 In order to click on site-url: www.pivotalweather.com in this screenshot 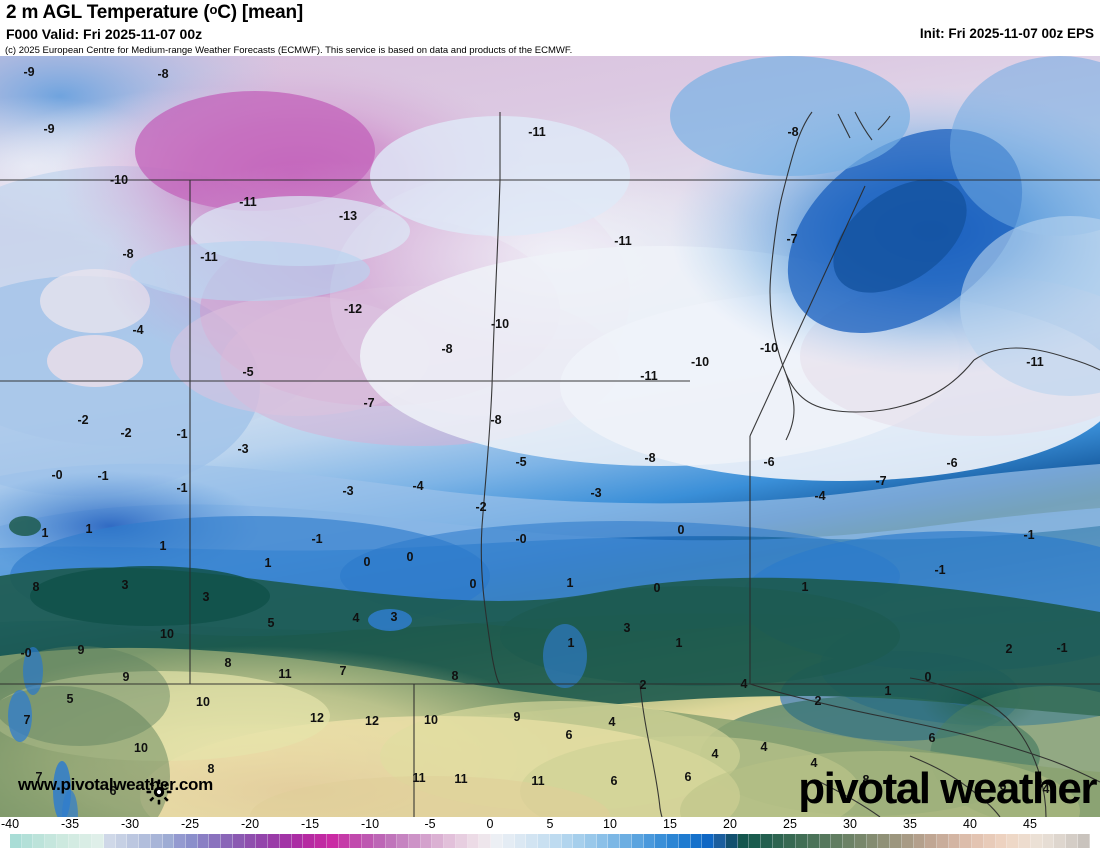, I will do `click(115, 784)`.